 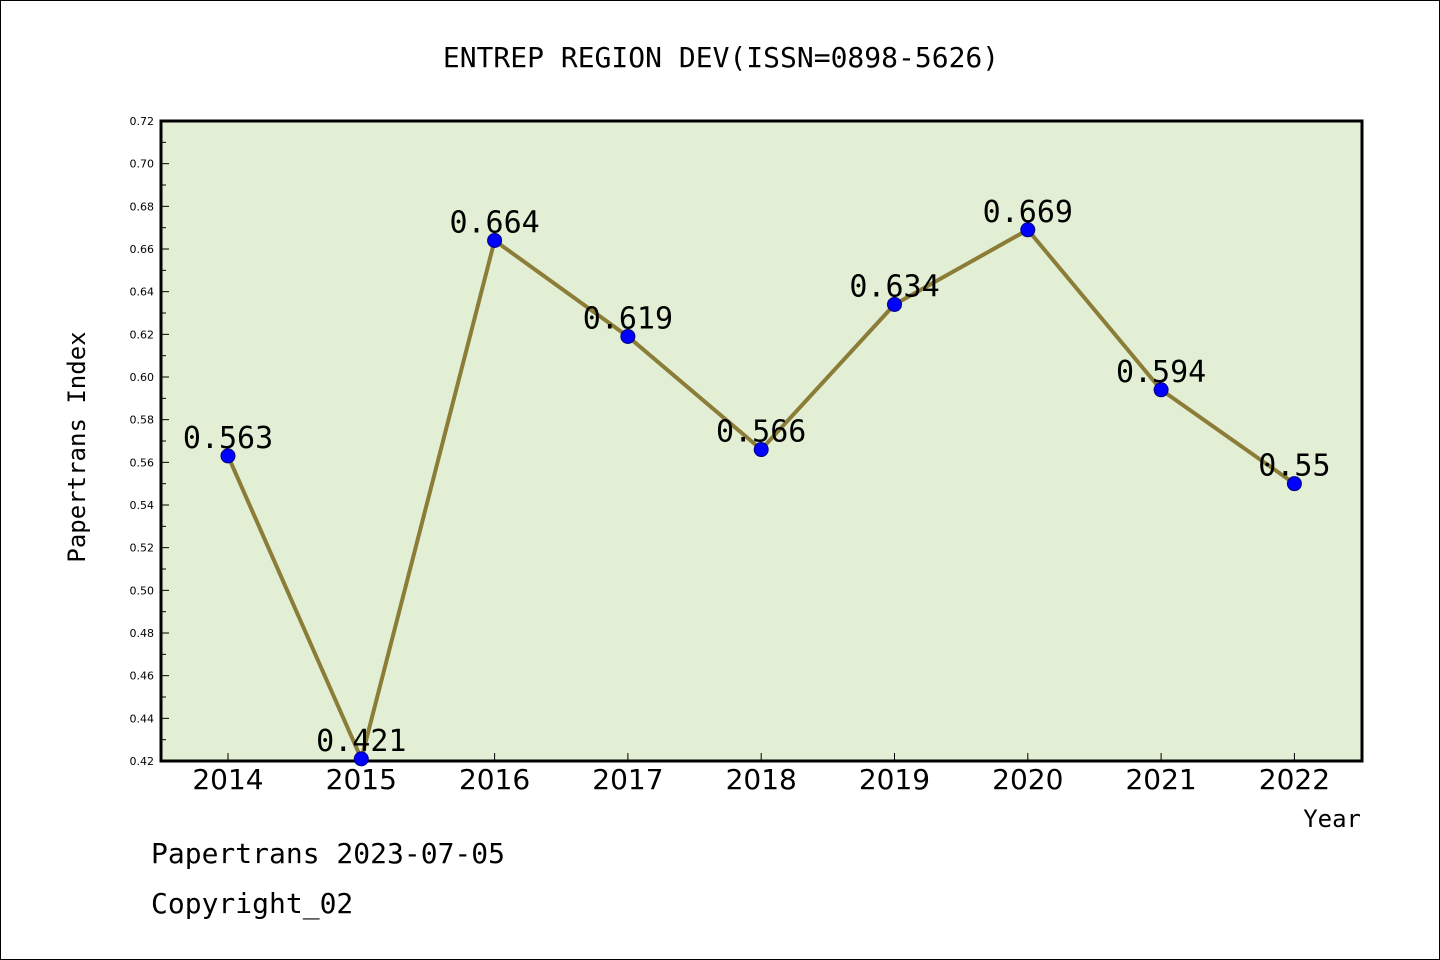 I want to click on y-tick-label: 0.72, so click(x=142, y=121).